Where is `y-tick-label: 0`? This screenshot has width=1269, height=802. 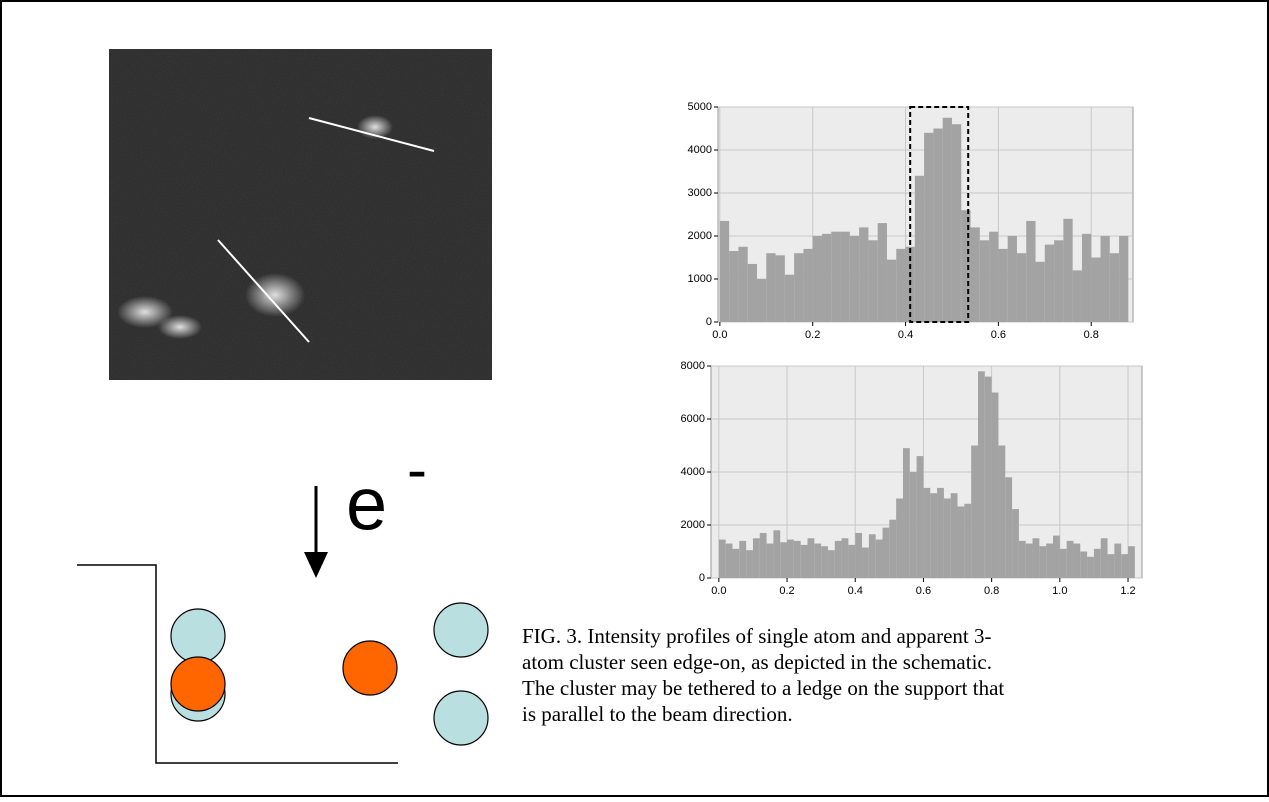
y-tick-label: 0 is located at coordinates (709, 322).